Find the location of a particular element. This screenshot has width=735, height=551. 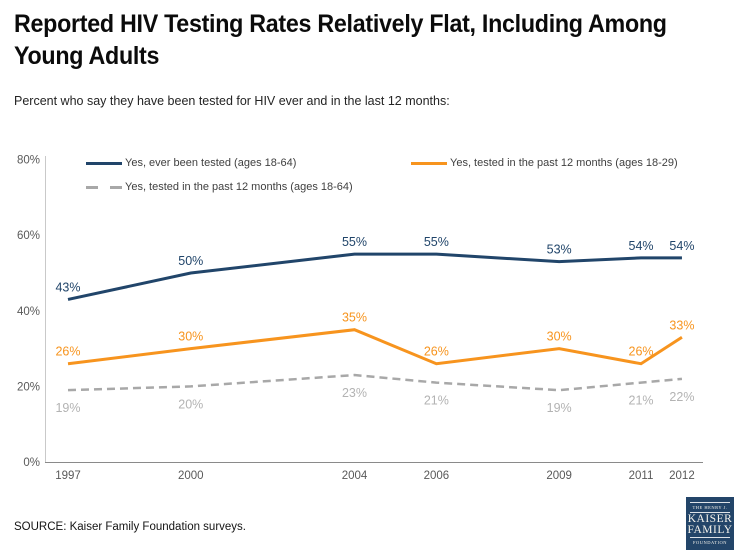

logo-rule-mid2 is located at coordinates (710, 537).